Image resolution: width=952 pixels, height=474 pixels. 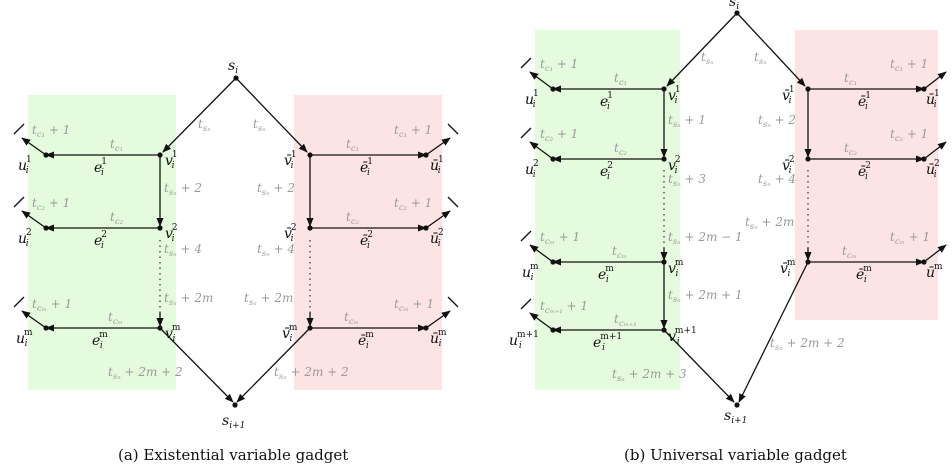 I want to click on svg-text: tsₙ + 1, so click(x=687, y=121).